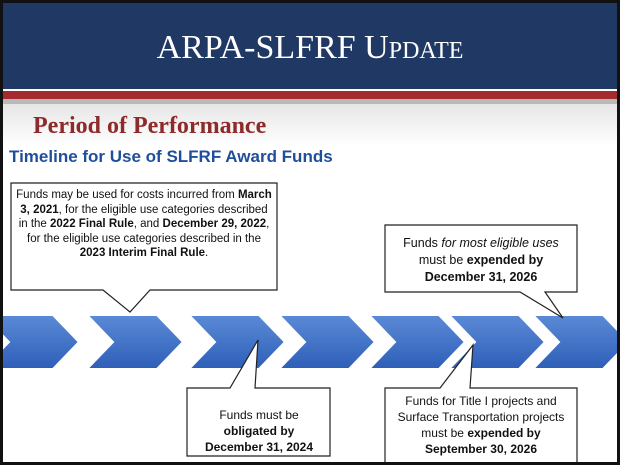 This screenshot has height=465, width=620. Describe the element at coordinates (482, 441) in the screenshot. I see `callout-text: expended by September 30, 2026` at that location.